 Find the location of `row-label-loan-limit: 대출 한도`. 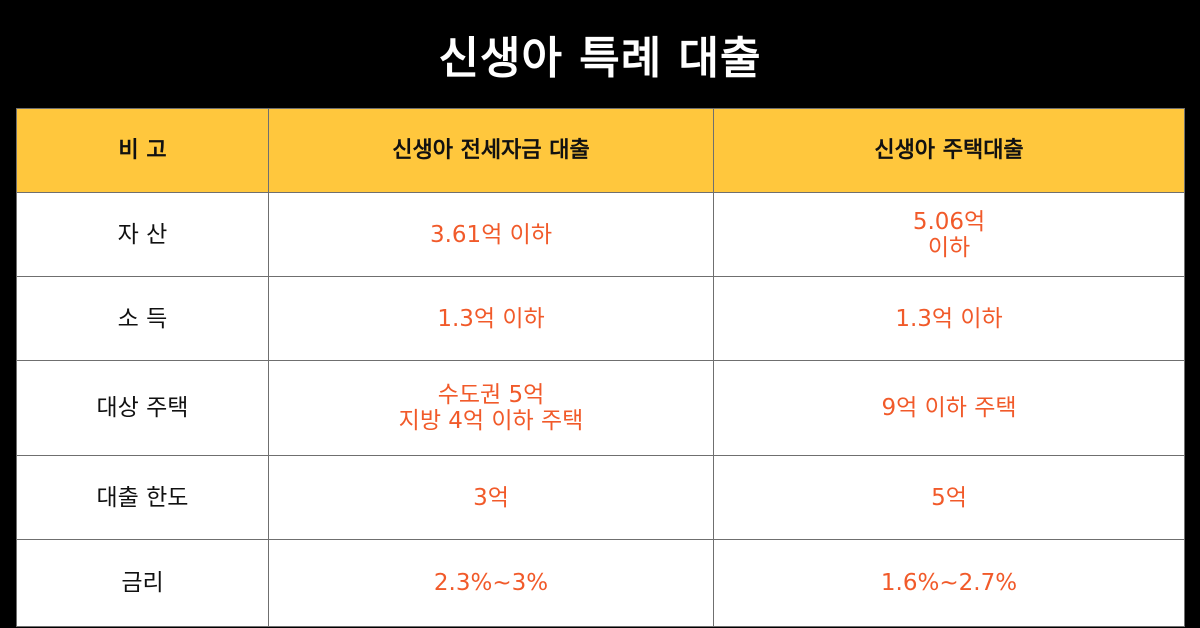

row-label-loan-limit: 대출 한도 is located at coordinates (142, 497).